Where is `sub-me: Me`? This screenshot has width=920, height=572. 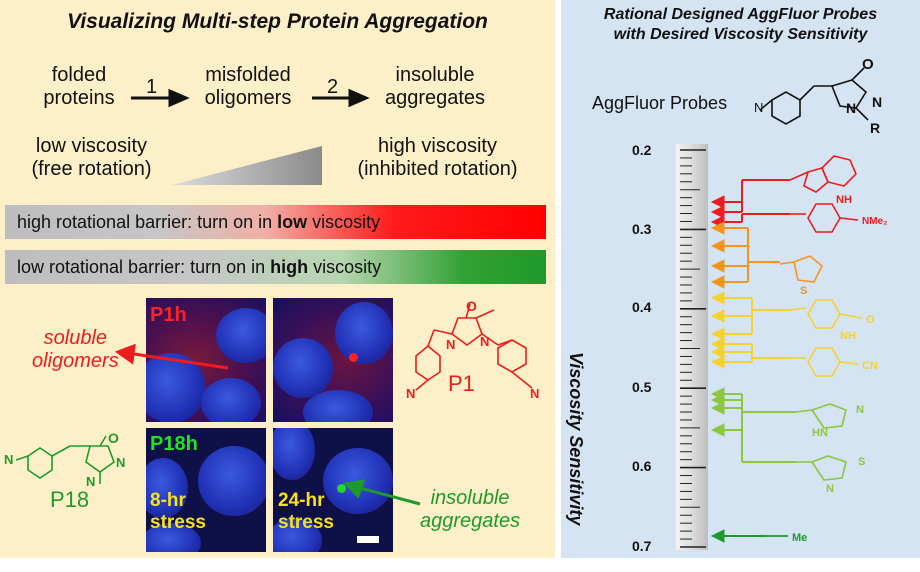
sub-me: Me is located at coordinates (800, 538).